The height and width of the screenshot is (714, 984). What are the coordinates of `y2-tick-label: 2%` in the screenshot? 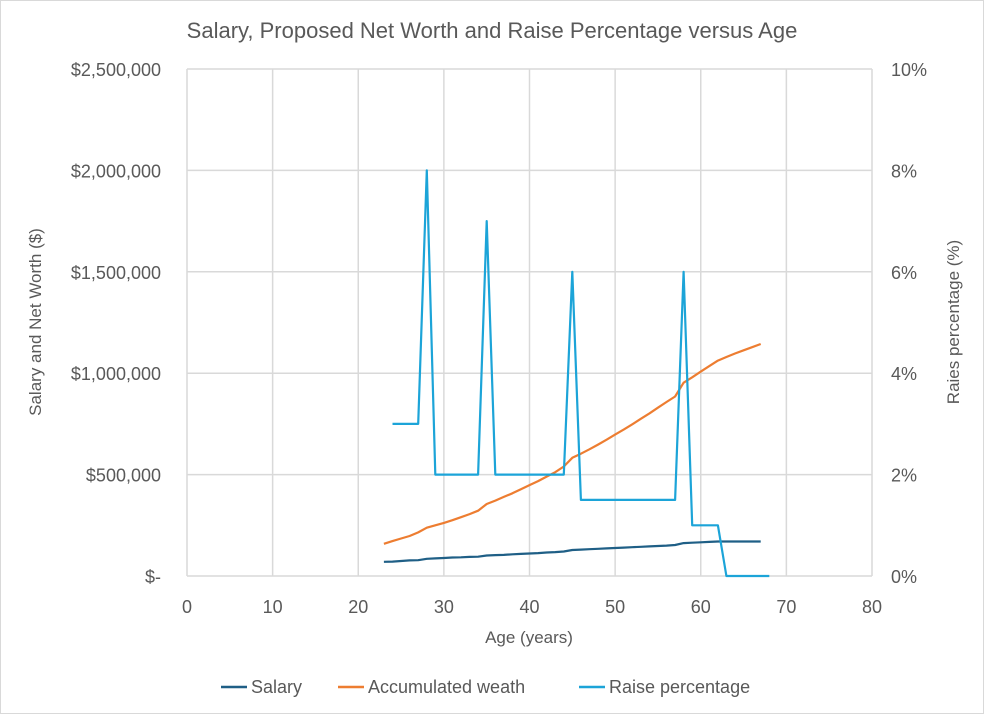 It's located at (904, 476).